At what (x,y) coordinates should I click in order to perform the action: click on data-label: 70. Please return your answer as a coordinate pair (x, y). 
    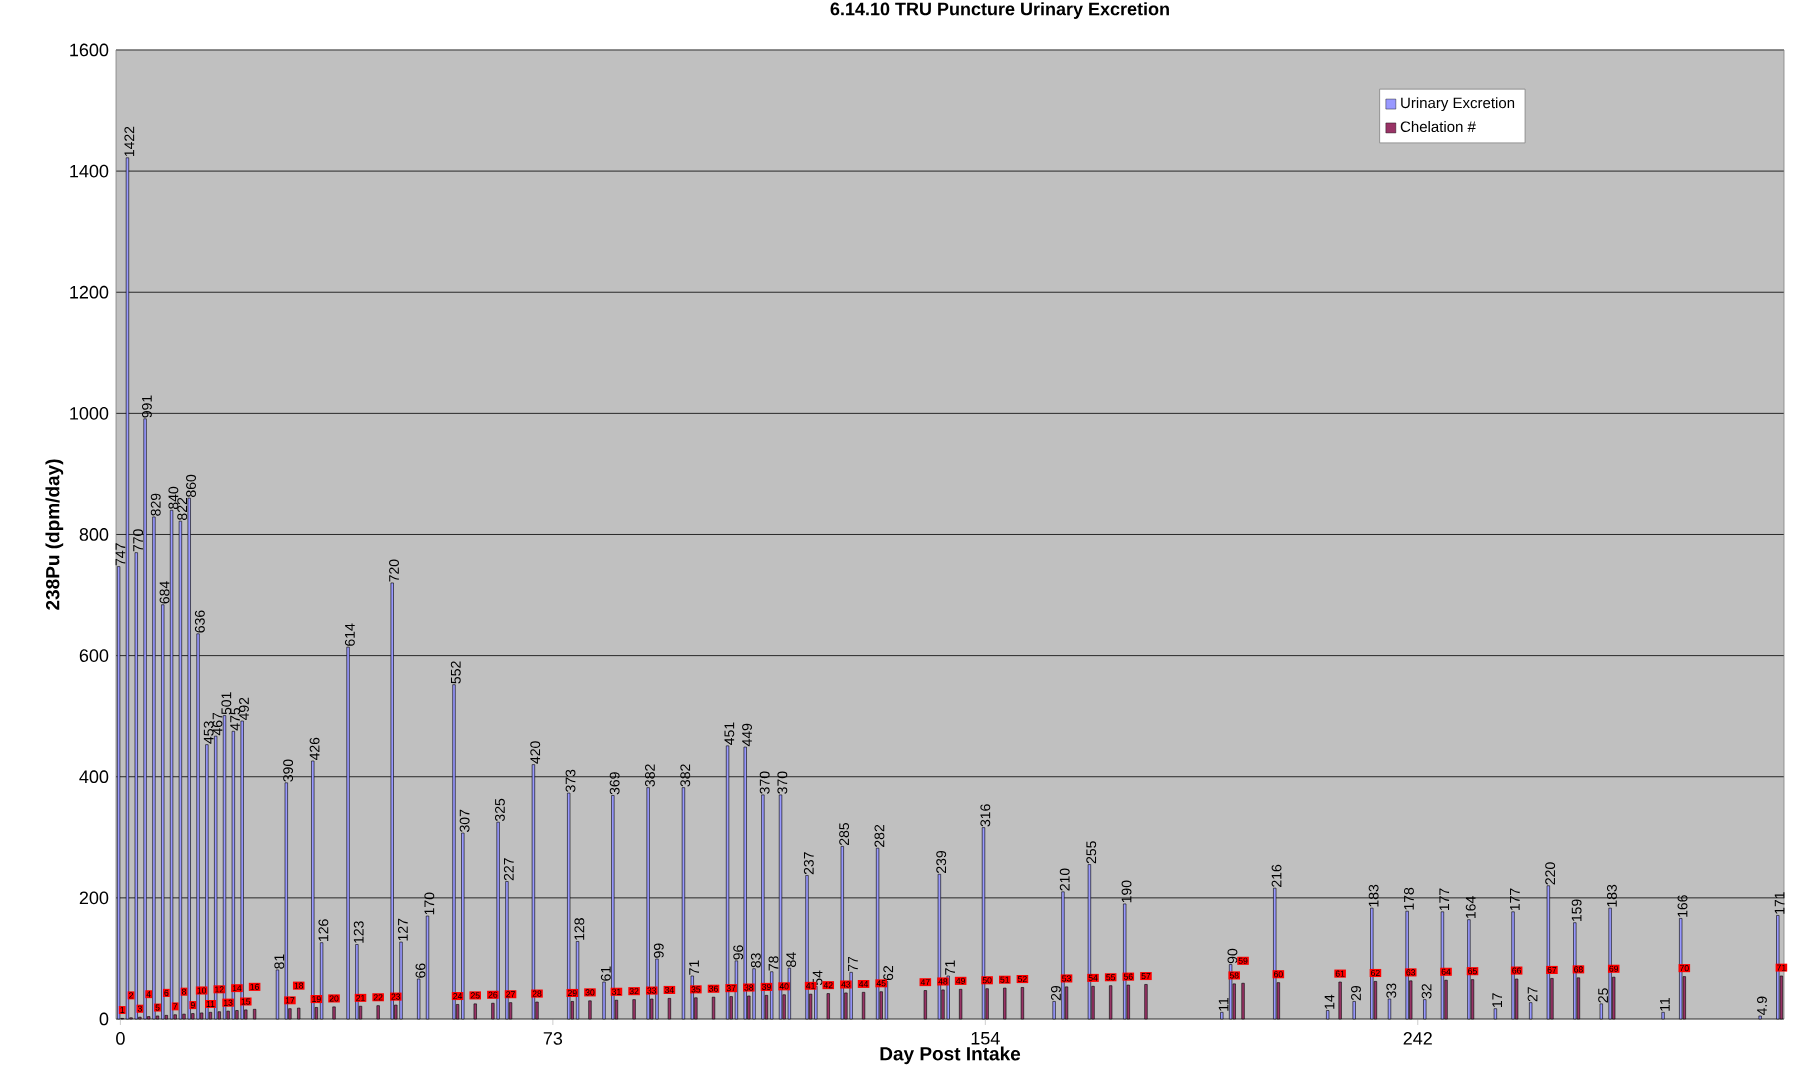
    Looking at the image, I should click on (1684, 968).